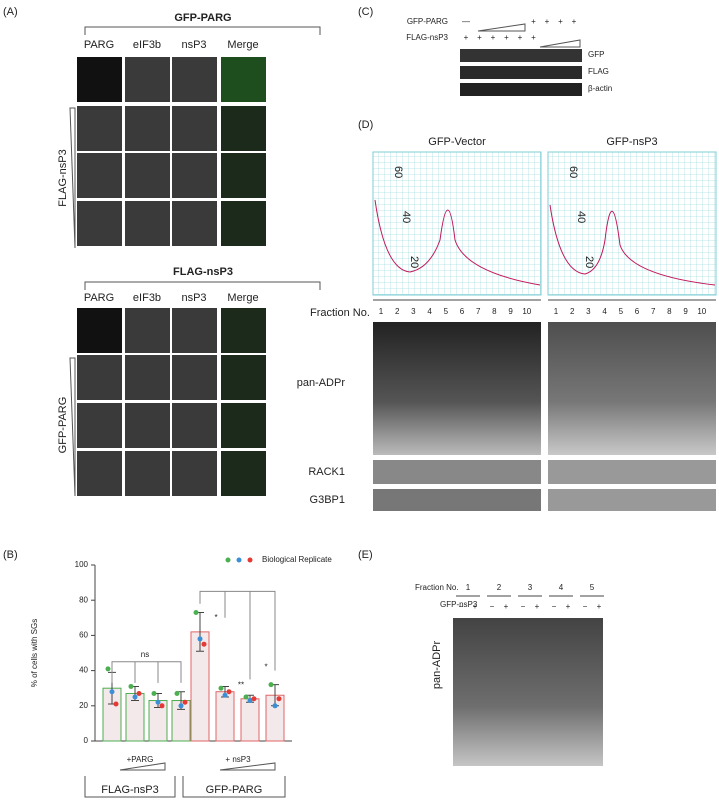 Image resolution: width=719 pixels, height=806 pixels. Describe the element at coordinates (63, 425) in the screenshot. I see `side-label: GFP-PARG` at that location.